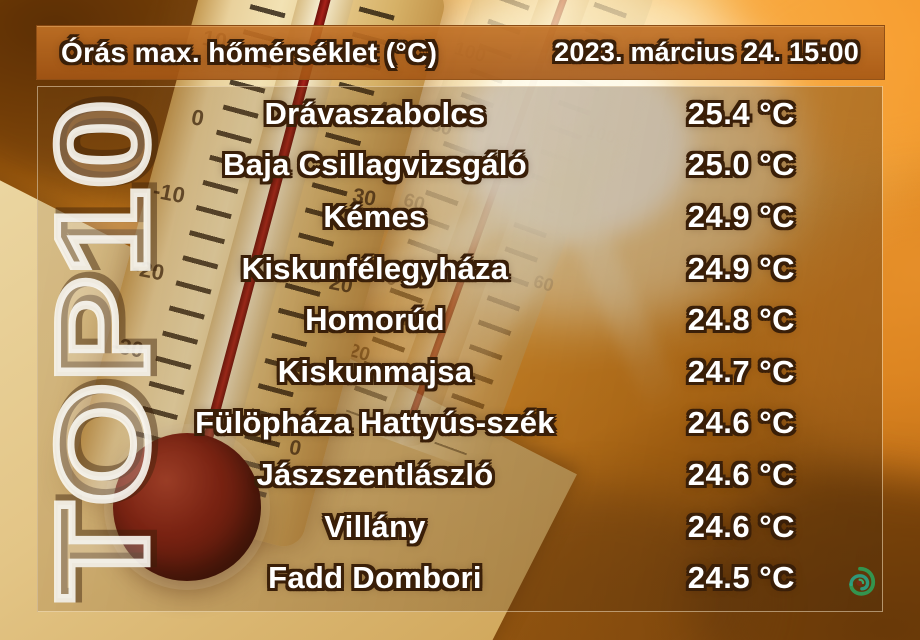 Image resolution: width=920 pixels, height=640 pixels. Describe the element at coordinates (375, 371) in the screenshot. I see `location-name: Kiskunmajsa` at that location.